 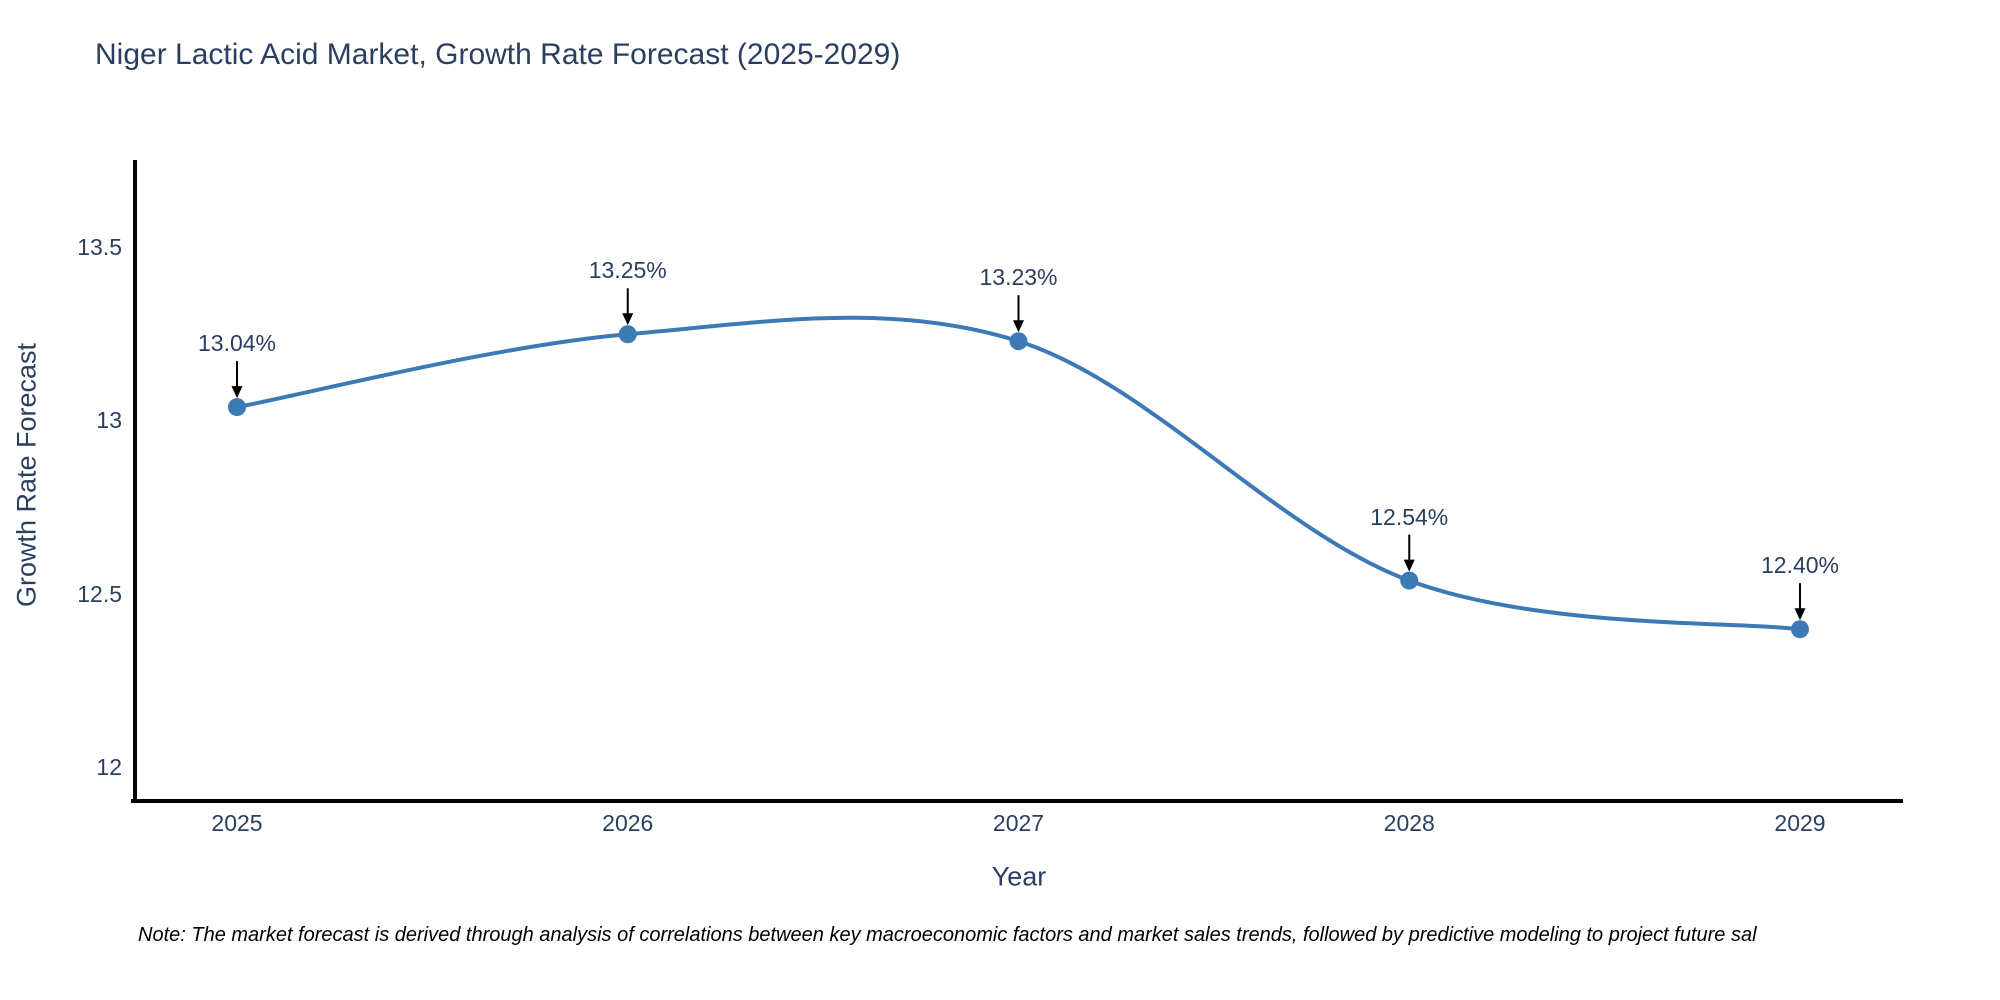 What do you see at coordinates (99, 593) in the screenshot?
I see `y-tick-label: 12.5` at bounding box center [99, 593].